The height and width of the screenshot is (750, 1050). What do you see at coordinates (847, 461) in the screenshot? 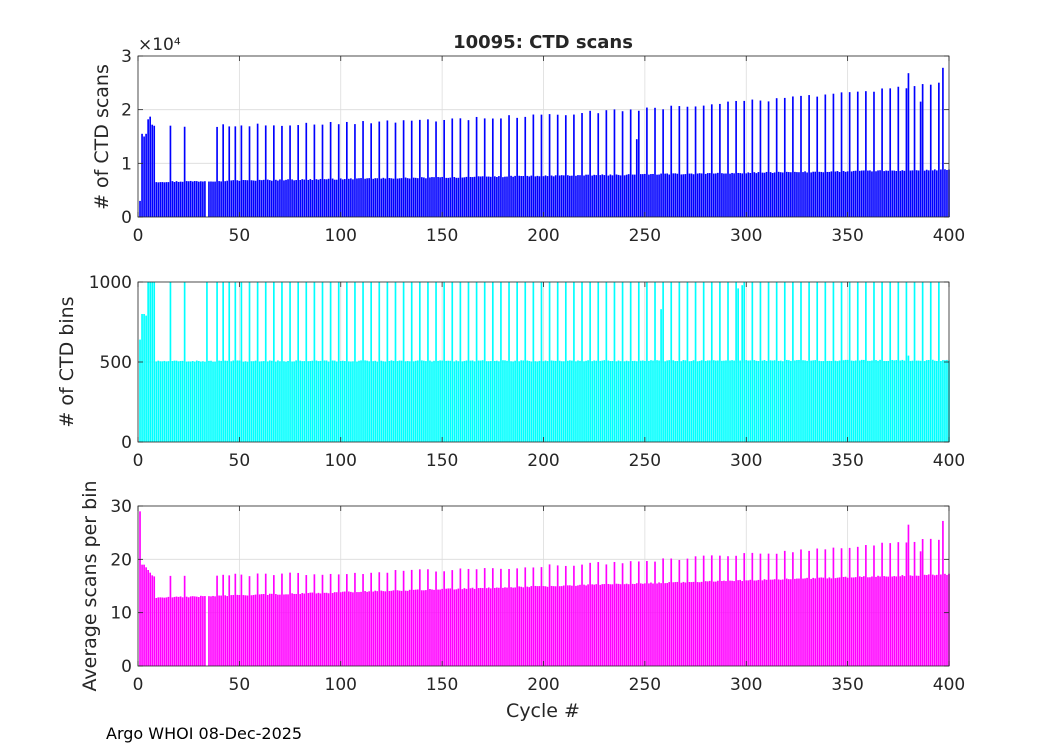
I see `x-tick-label: 350` at bounding box center [847, 461].